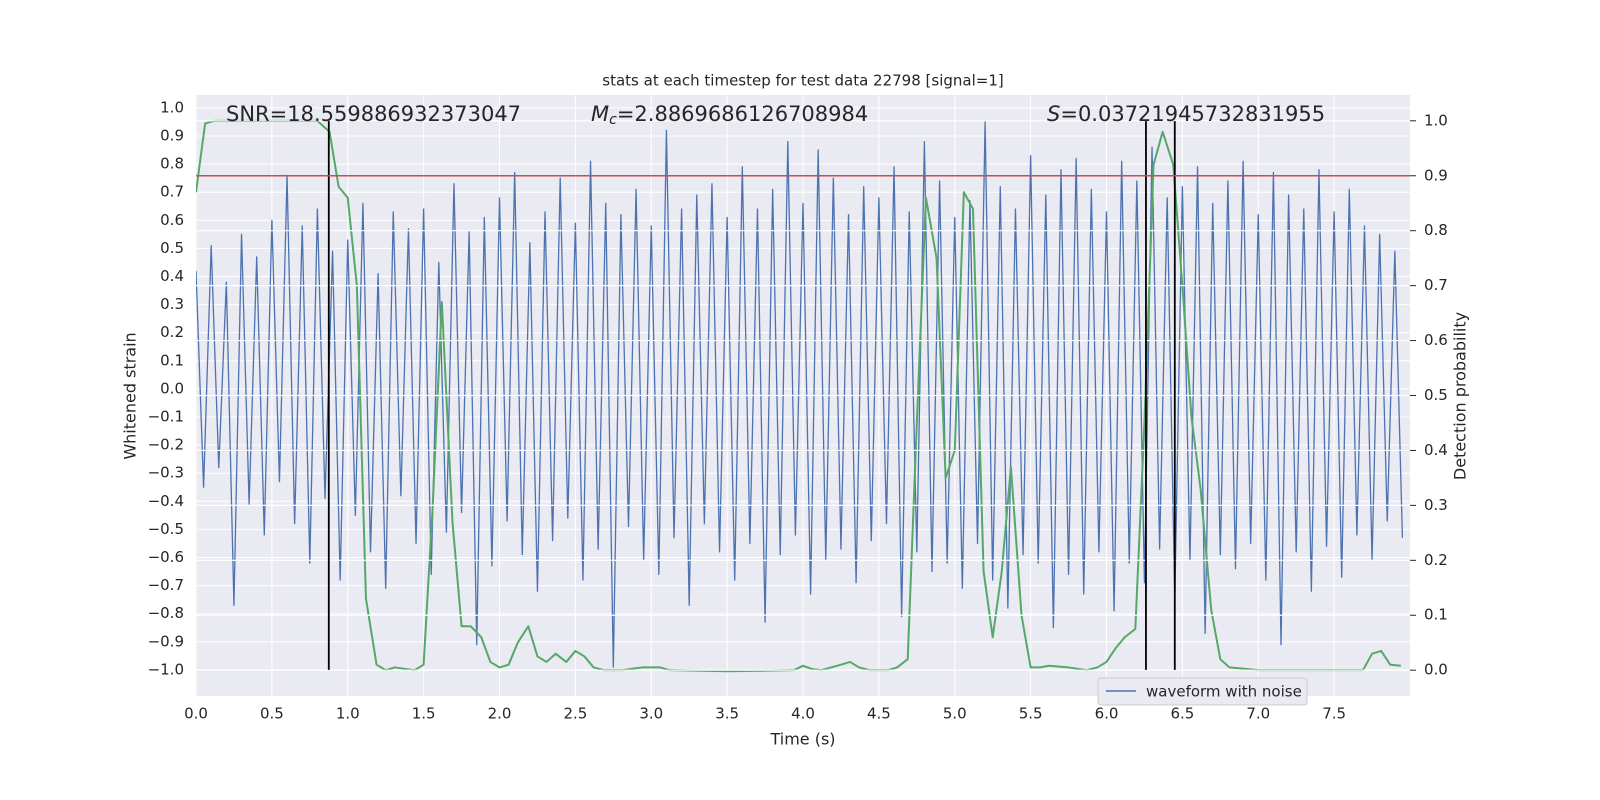 The image size is (1600, 800). I want to click on y-tick-label: −1.0, so click(166, 669).